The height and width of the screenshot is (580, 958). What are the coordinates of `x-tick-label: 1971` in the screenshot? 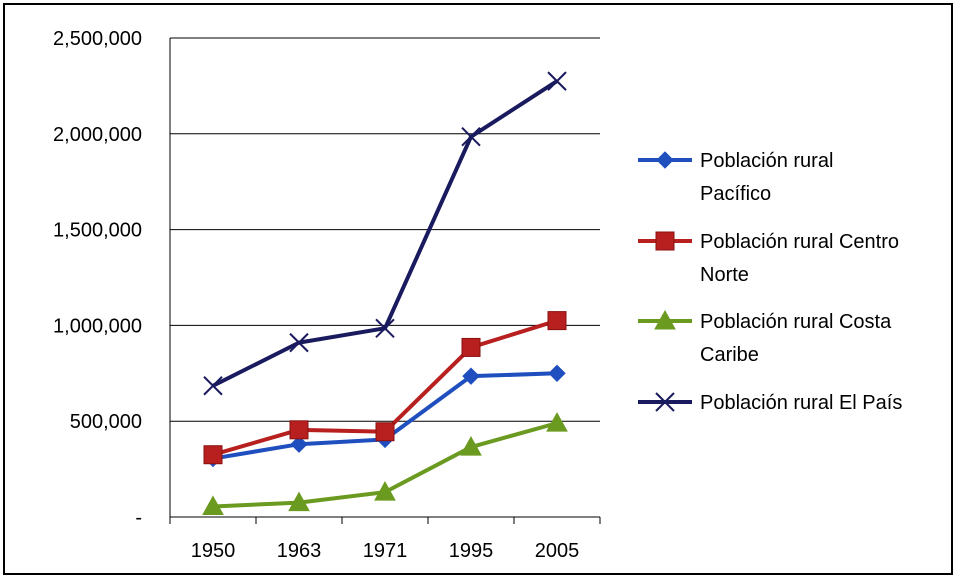 It's located at (385, 551).